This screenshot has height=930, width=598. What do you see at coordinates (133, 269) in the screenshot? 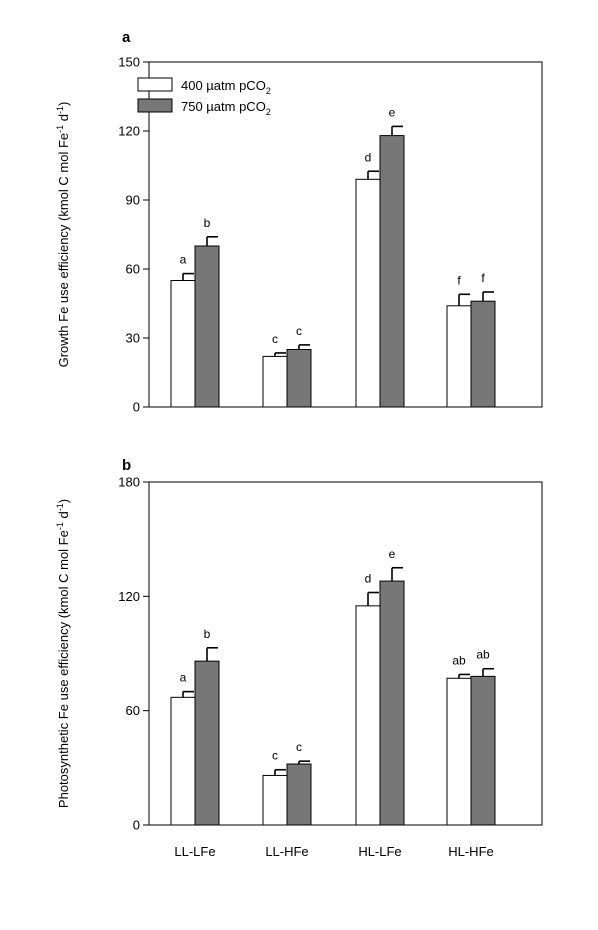
I see `y-tick-label-a: 60` at bounding box center [133, 269].